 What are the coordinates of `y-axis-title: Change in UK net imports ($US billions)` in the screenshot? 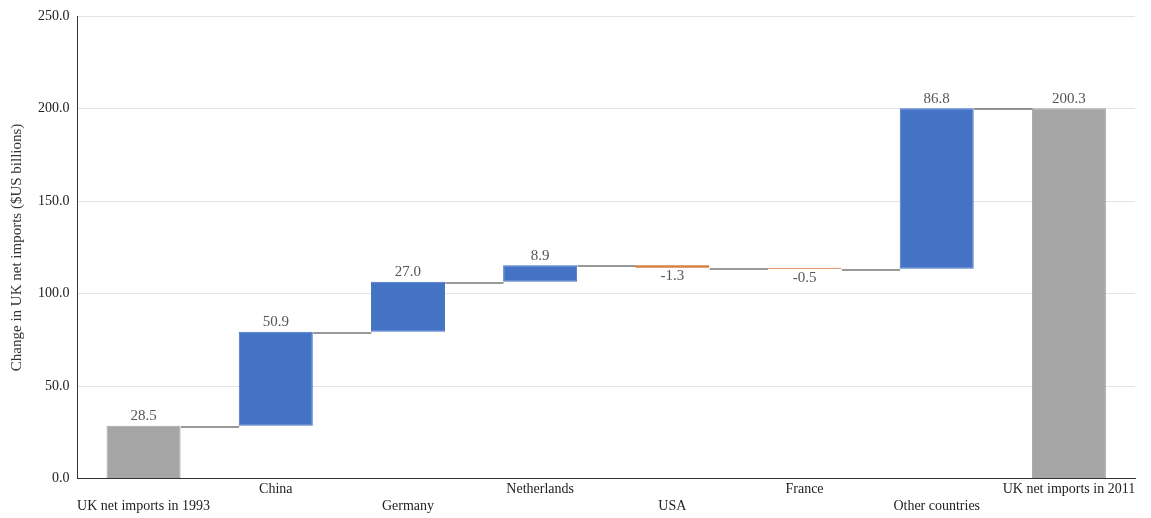 It's located at (16, 247).